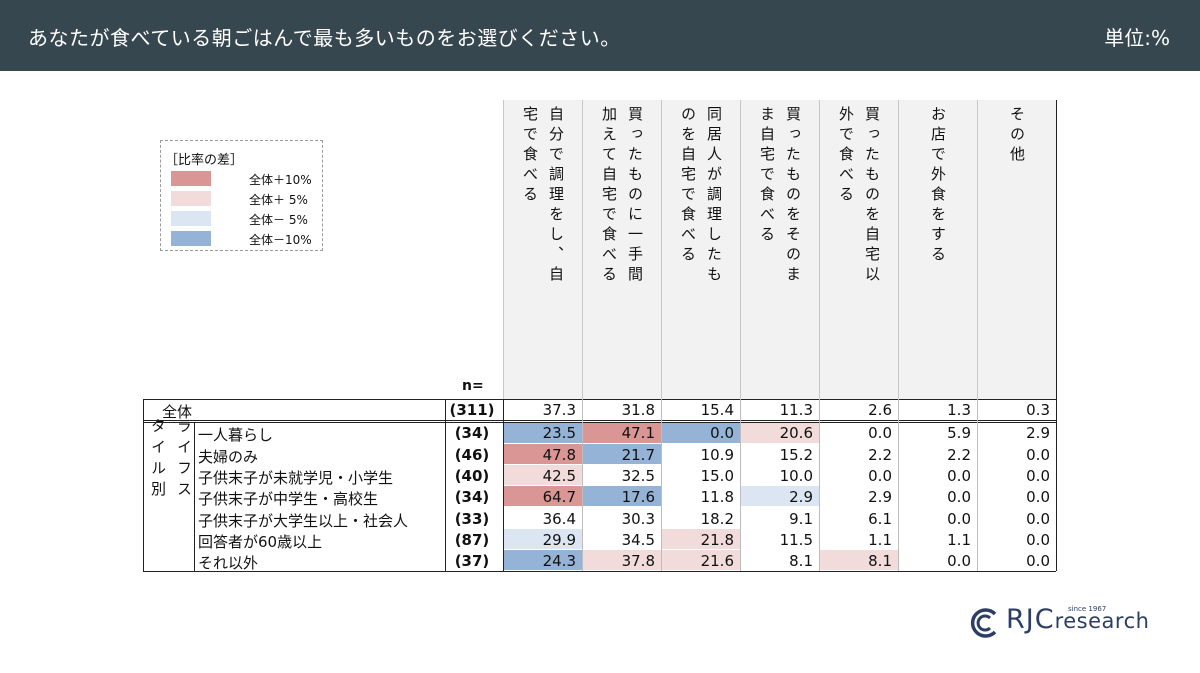 The height and width of the screenshot is (673, 1200). Describe the element at coordinates (767, 176) in the screenshot. I see `column-header-text: ま自宅で食べる` at that location.